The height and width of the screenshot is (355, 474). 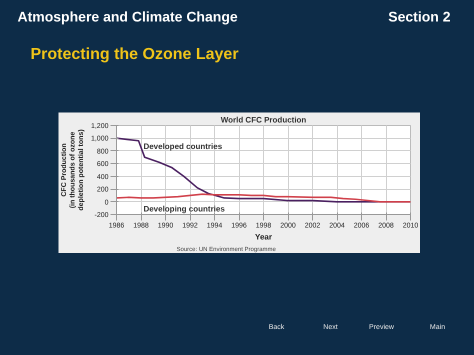 I want to click on text: Atmosphere and Climate Change, so click(x=128, y=16).